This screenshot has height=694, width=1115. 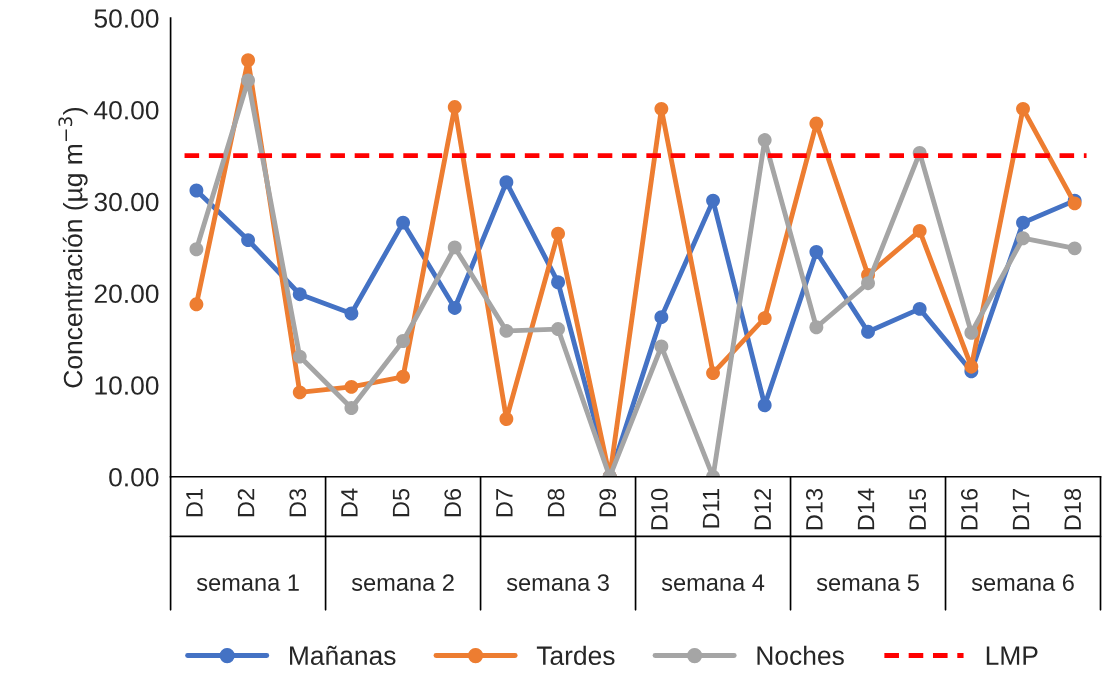 I want to click on x-tick-label: D4, so click(x=349, y=502).